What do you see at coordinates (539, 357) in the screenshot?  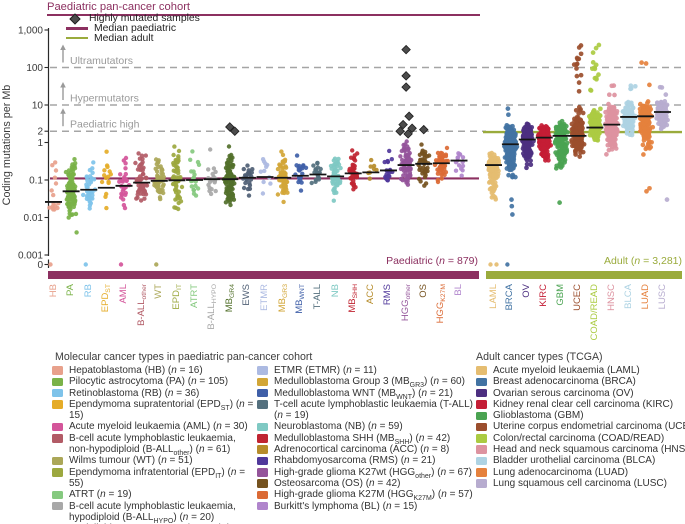 I see `adult-legend-header: Adult cancer types (TCGA)` at bounding box center [539, 357].